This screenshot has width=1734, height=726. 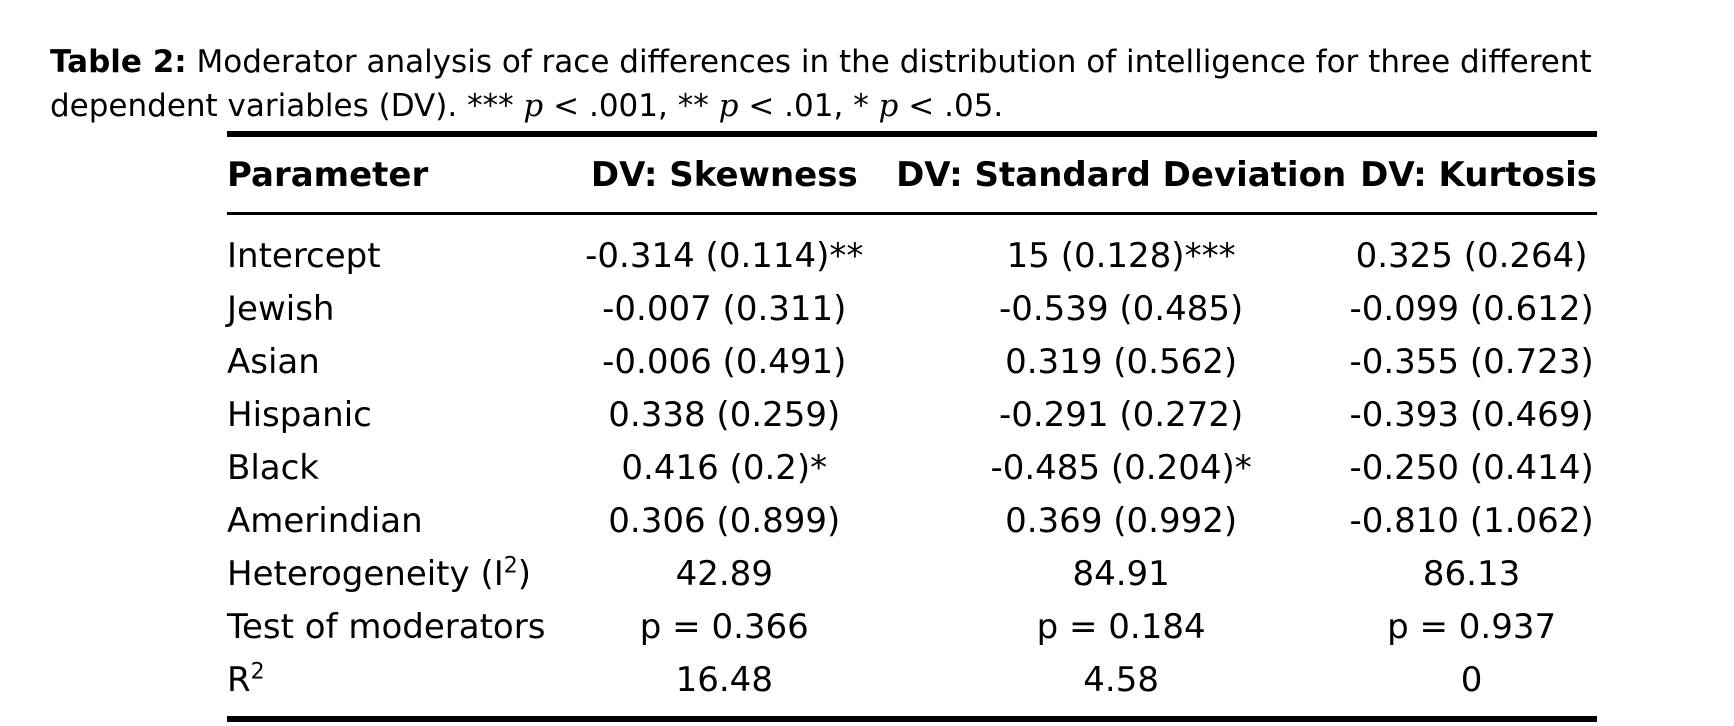 What do you see at coordinates (1121, 573) in the screenshot?
I see `cell-standard-deviation: 84.91` at bounding box center [1121, 573].